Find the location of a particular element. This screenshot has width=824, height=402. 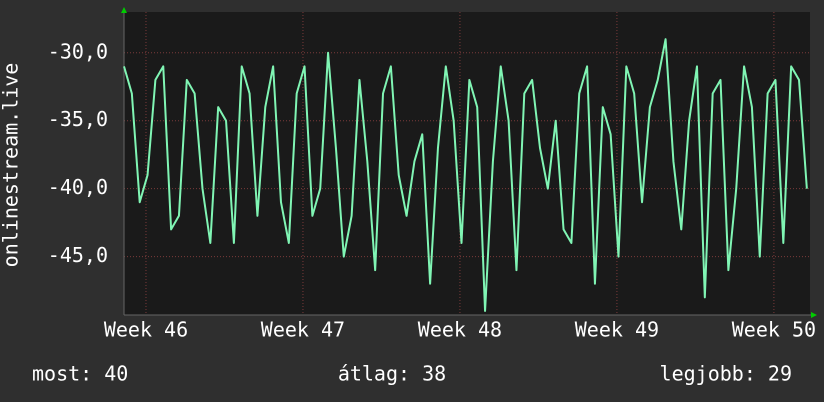

stat-average: átlag: 38 is located at coordinates (392, 374).